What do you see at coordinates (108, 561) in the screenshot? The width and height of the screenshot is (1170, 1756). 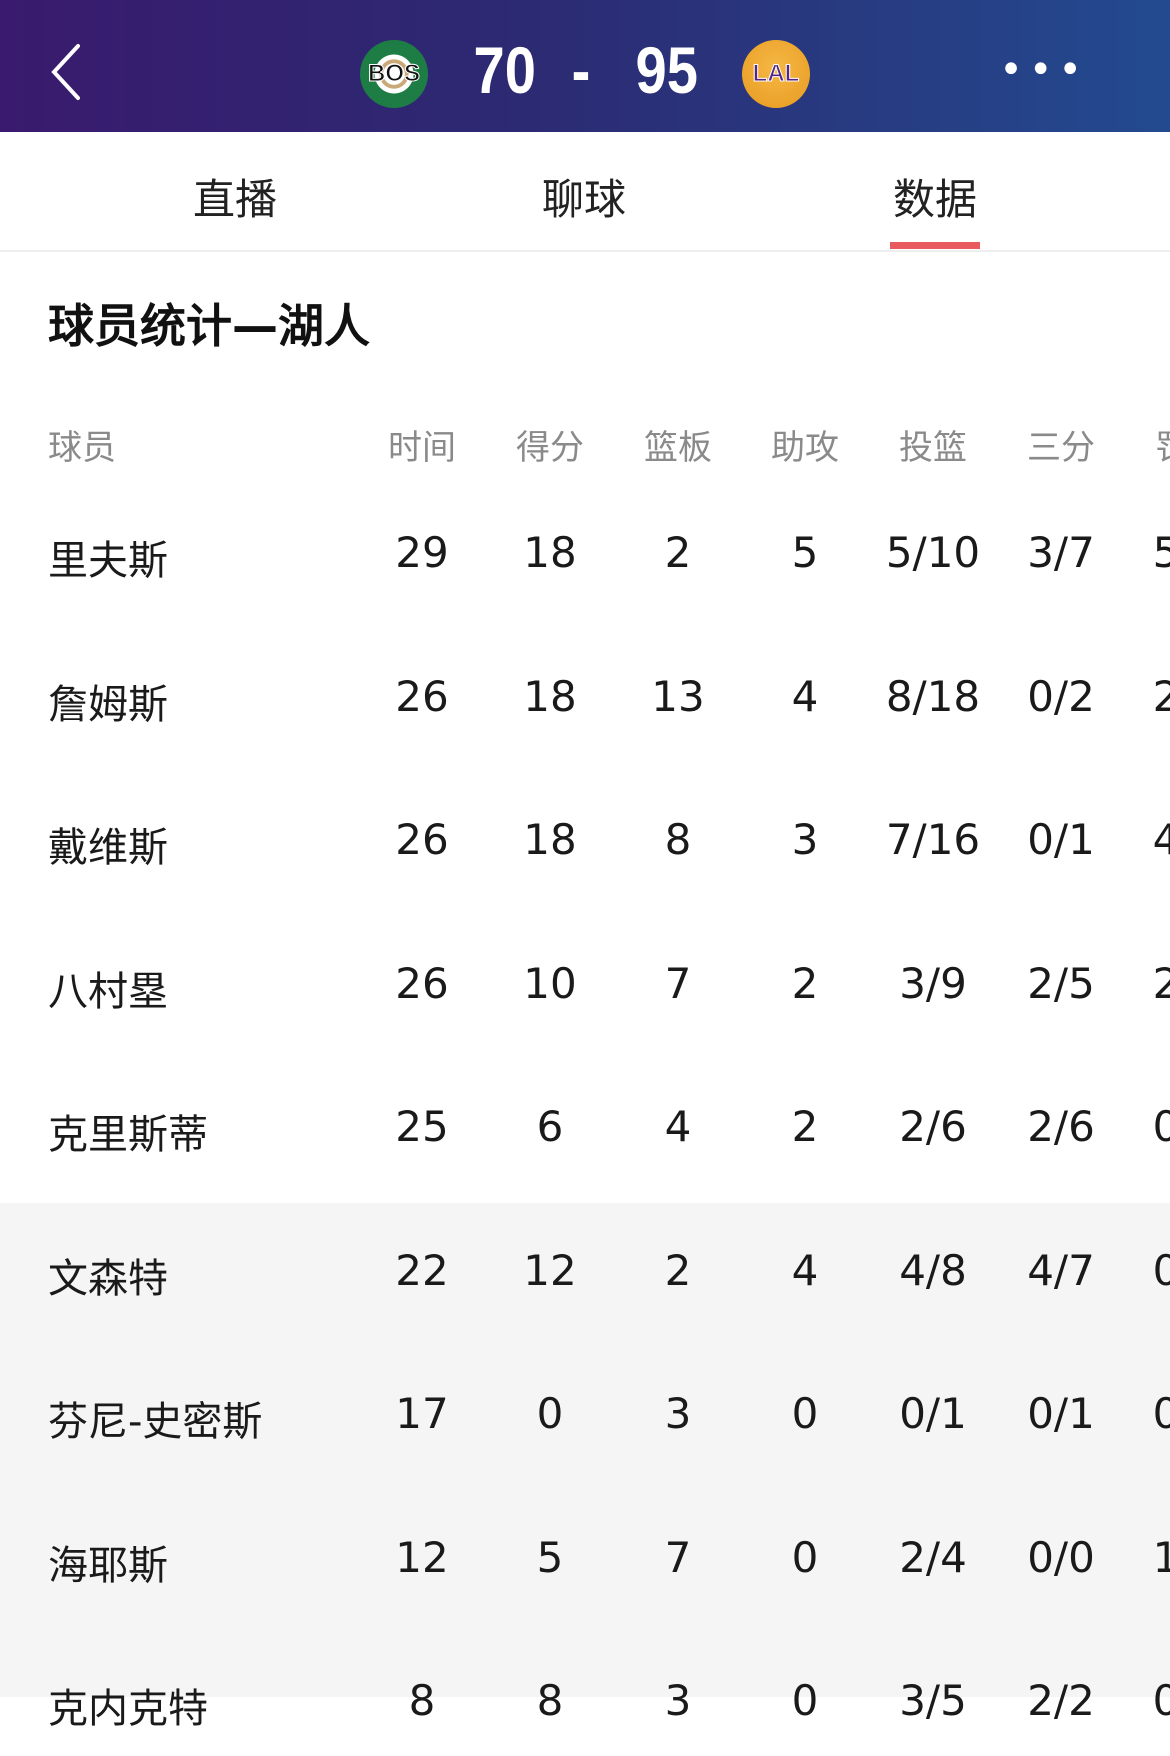 I see `player-name: 里夫斯` at bounding box center [108, 561].